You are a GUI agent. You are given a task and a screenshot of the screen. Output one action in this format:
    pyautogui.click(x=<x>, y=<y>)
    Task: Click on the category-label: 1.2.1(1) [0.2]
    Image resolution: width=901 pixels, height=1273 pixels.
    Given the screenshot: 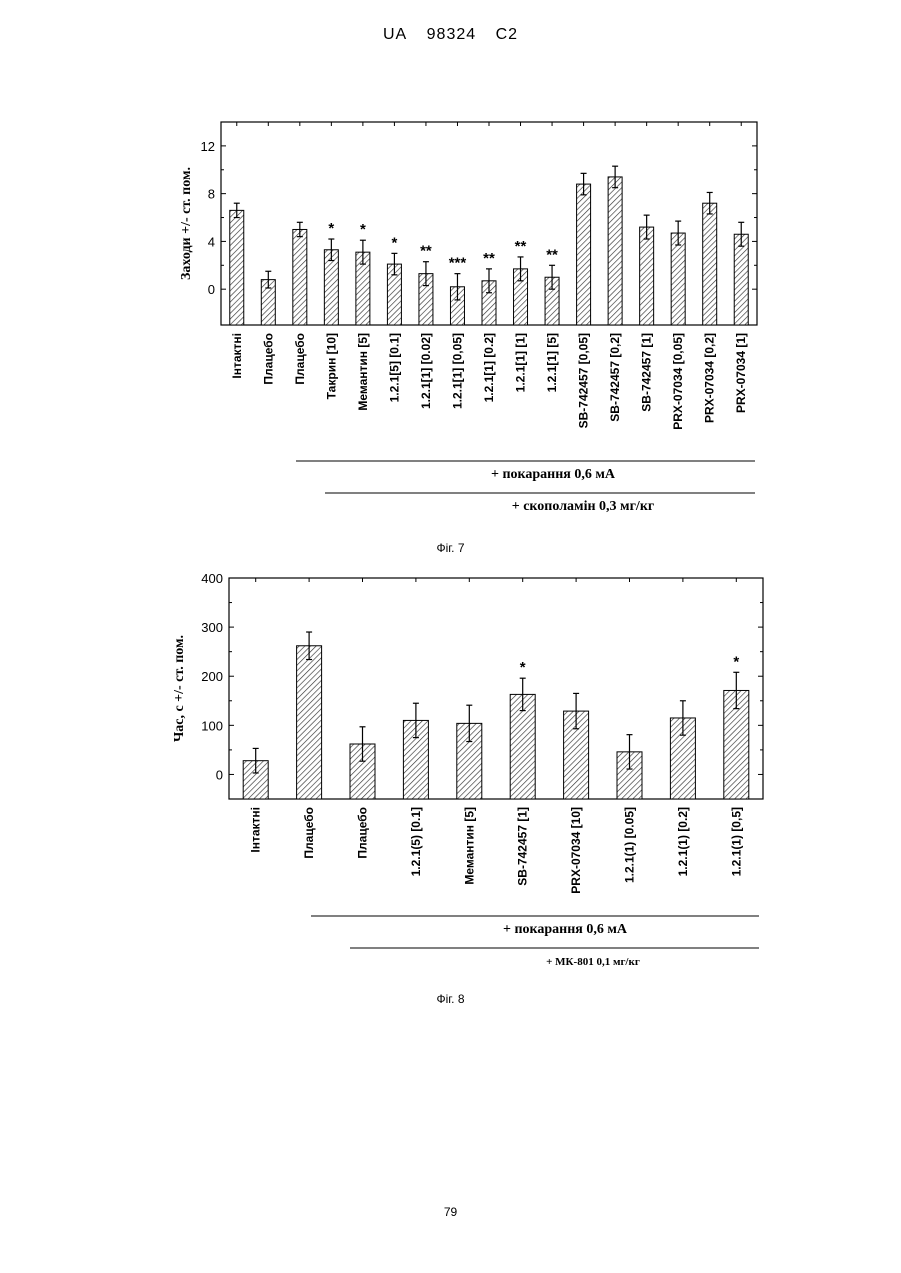 What is the action you would take?
    pyautogui.click(x=683, y=841)
    